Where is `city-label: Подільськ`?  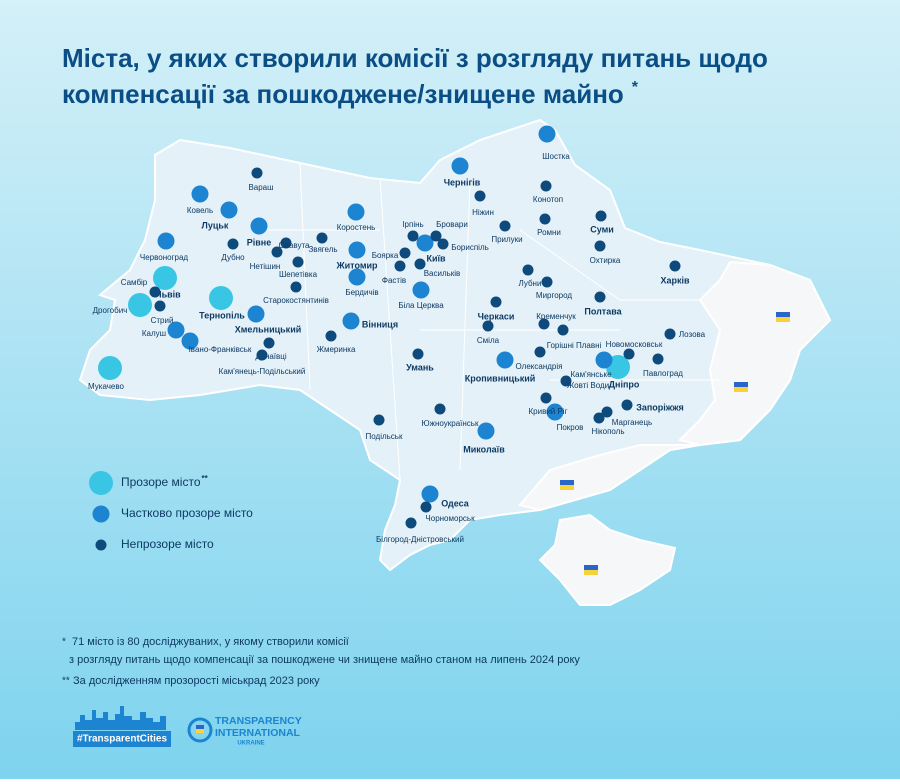 city-label: Подільськ is located at coordinates (384, 436).